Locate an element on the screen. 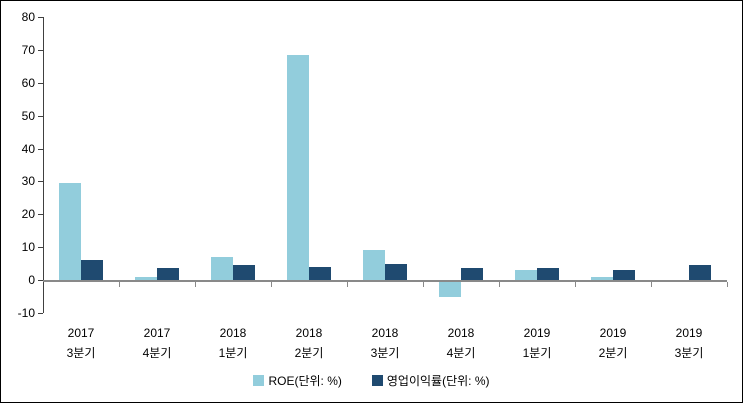 Image resolution: width=743 pixels, height=403 pixels. x-axis-baseline is located at coordinates (385, 281).